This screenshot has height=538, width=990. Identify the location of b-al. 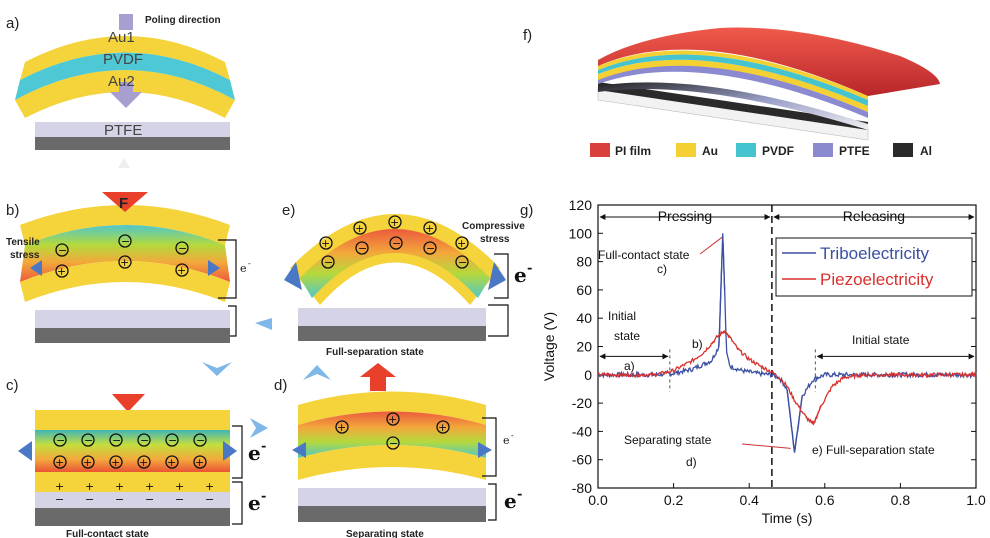
(132, 335).